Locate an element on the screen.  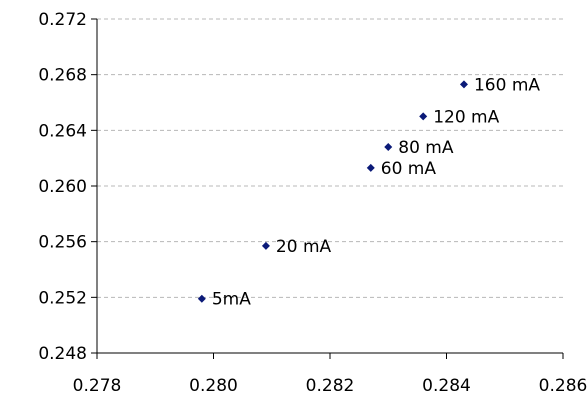
y-tick-label: 0.260 is located at coordinates (62, 187).